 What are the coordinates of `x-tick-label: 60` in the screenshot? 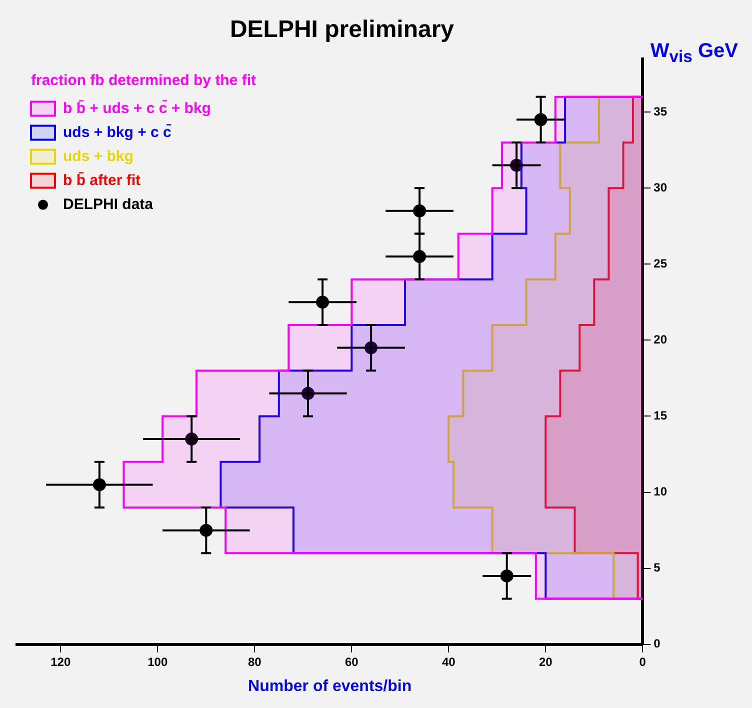 It's located at (351, 661).